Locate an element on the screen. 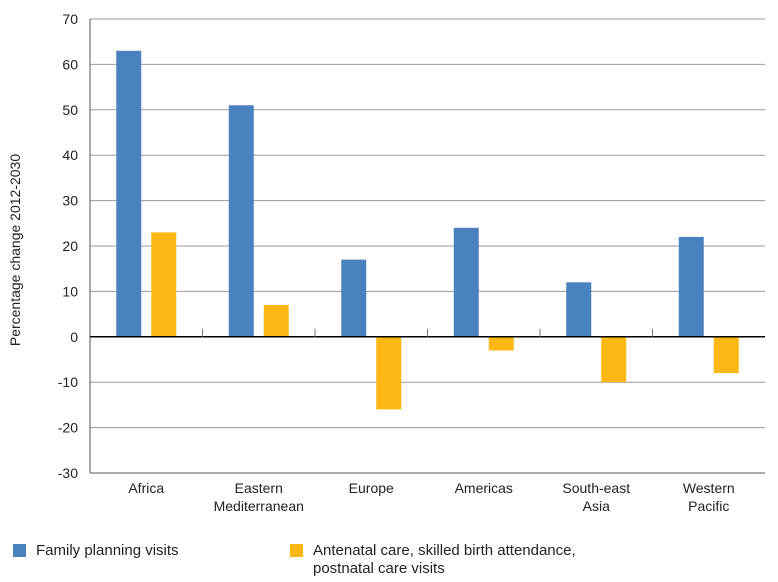 This screenshot has height=582, width=778. x-tick-label: Americas is located at coordinates (484, 488).